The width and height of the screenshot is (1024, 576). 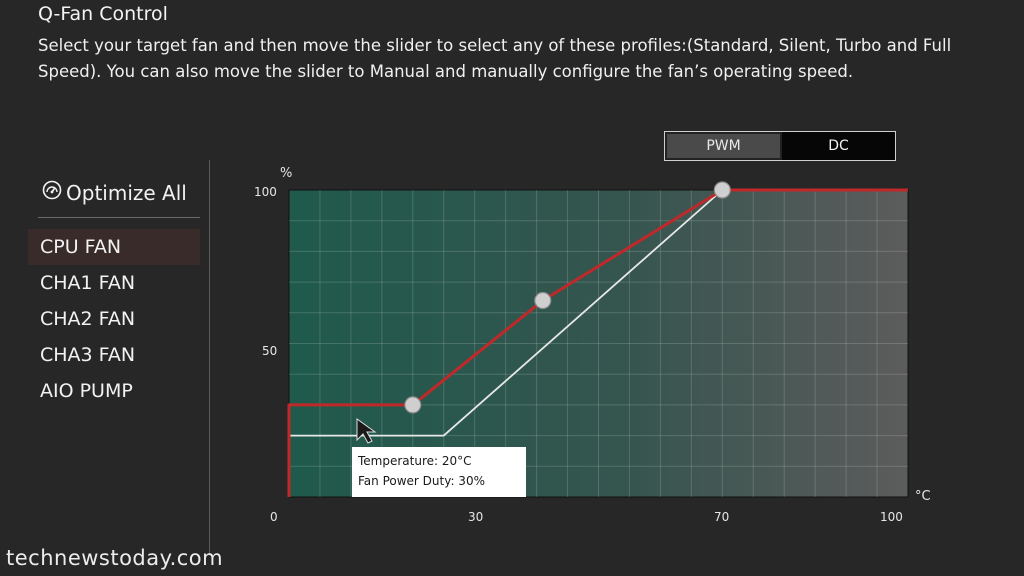 I want to click on x-tick-30: 30, so click(x=476, y=517).